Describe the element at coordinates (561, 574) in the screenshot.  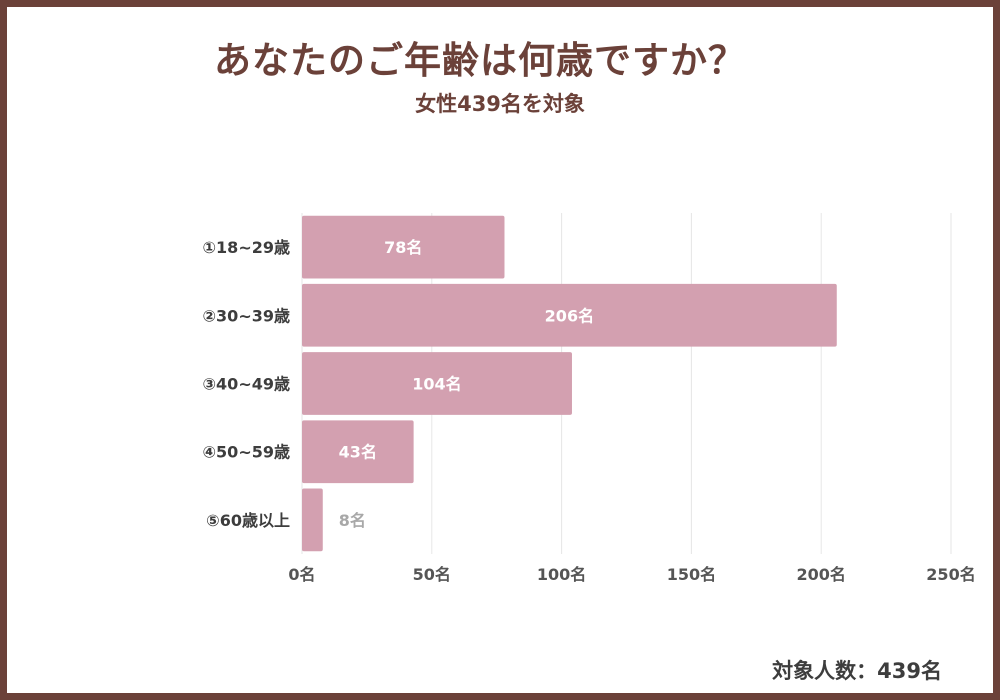
I see `x-tick-label: 100名` at that location.